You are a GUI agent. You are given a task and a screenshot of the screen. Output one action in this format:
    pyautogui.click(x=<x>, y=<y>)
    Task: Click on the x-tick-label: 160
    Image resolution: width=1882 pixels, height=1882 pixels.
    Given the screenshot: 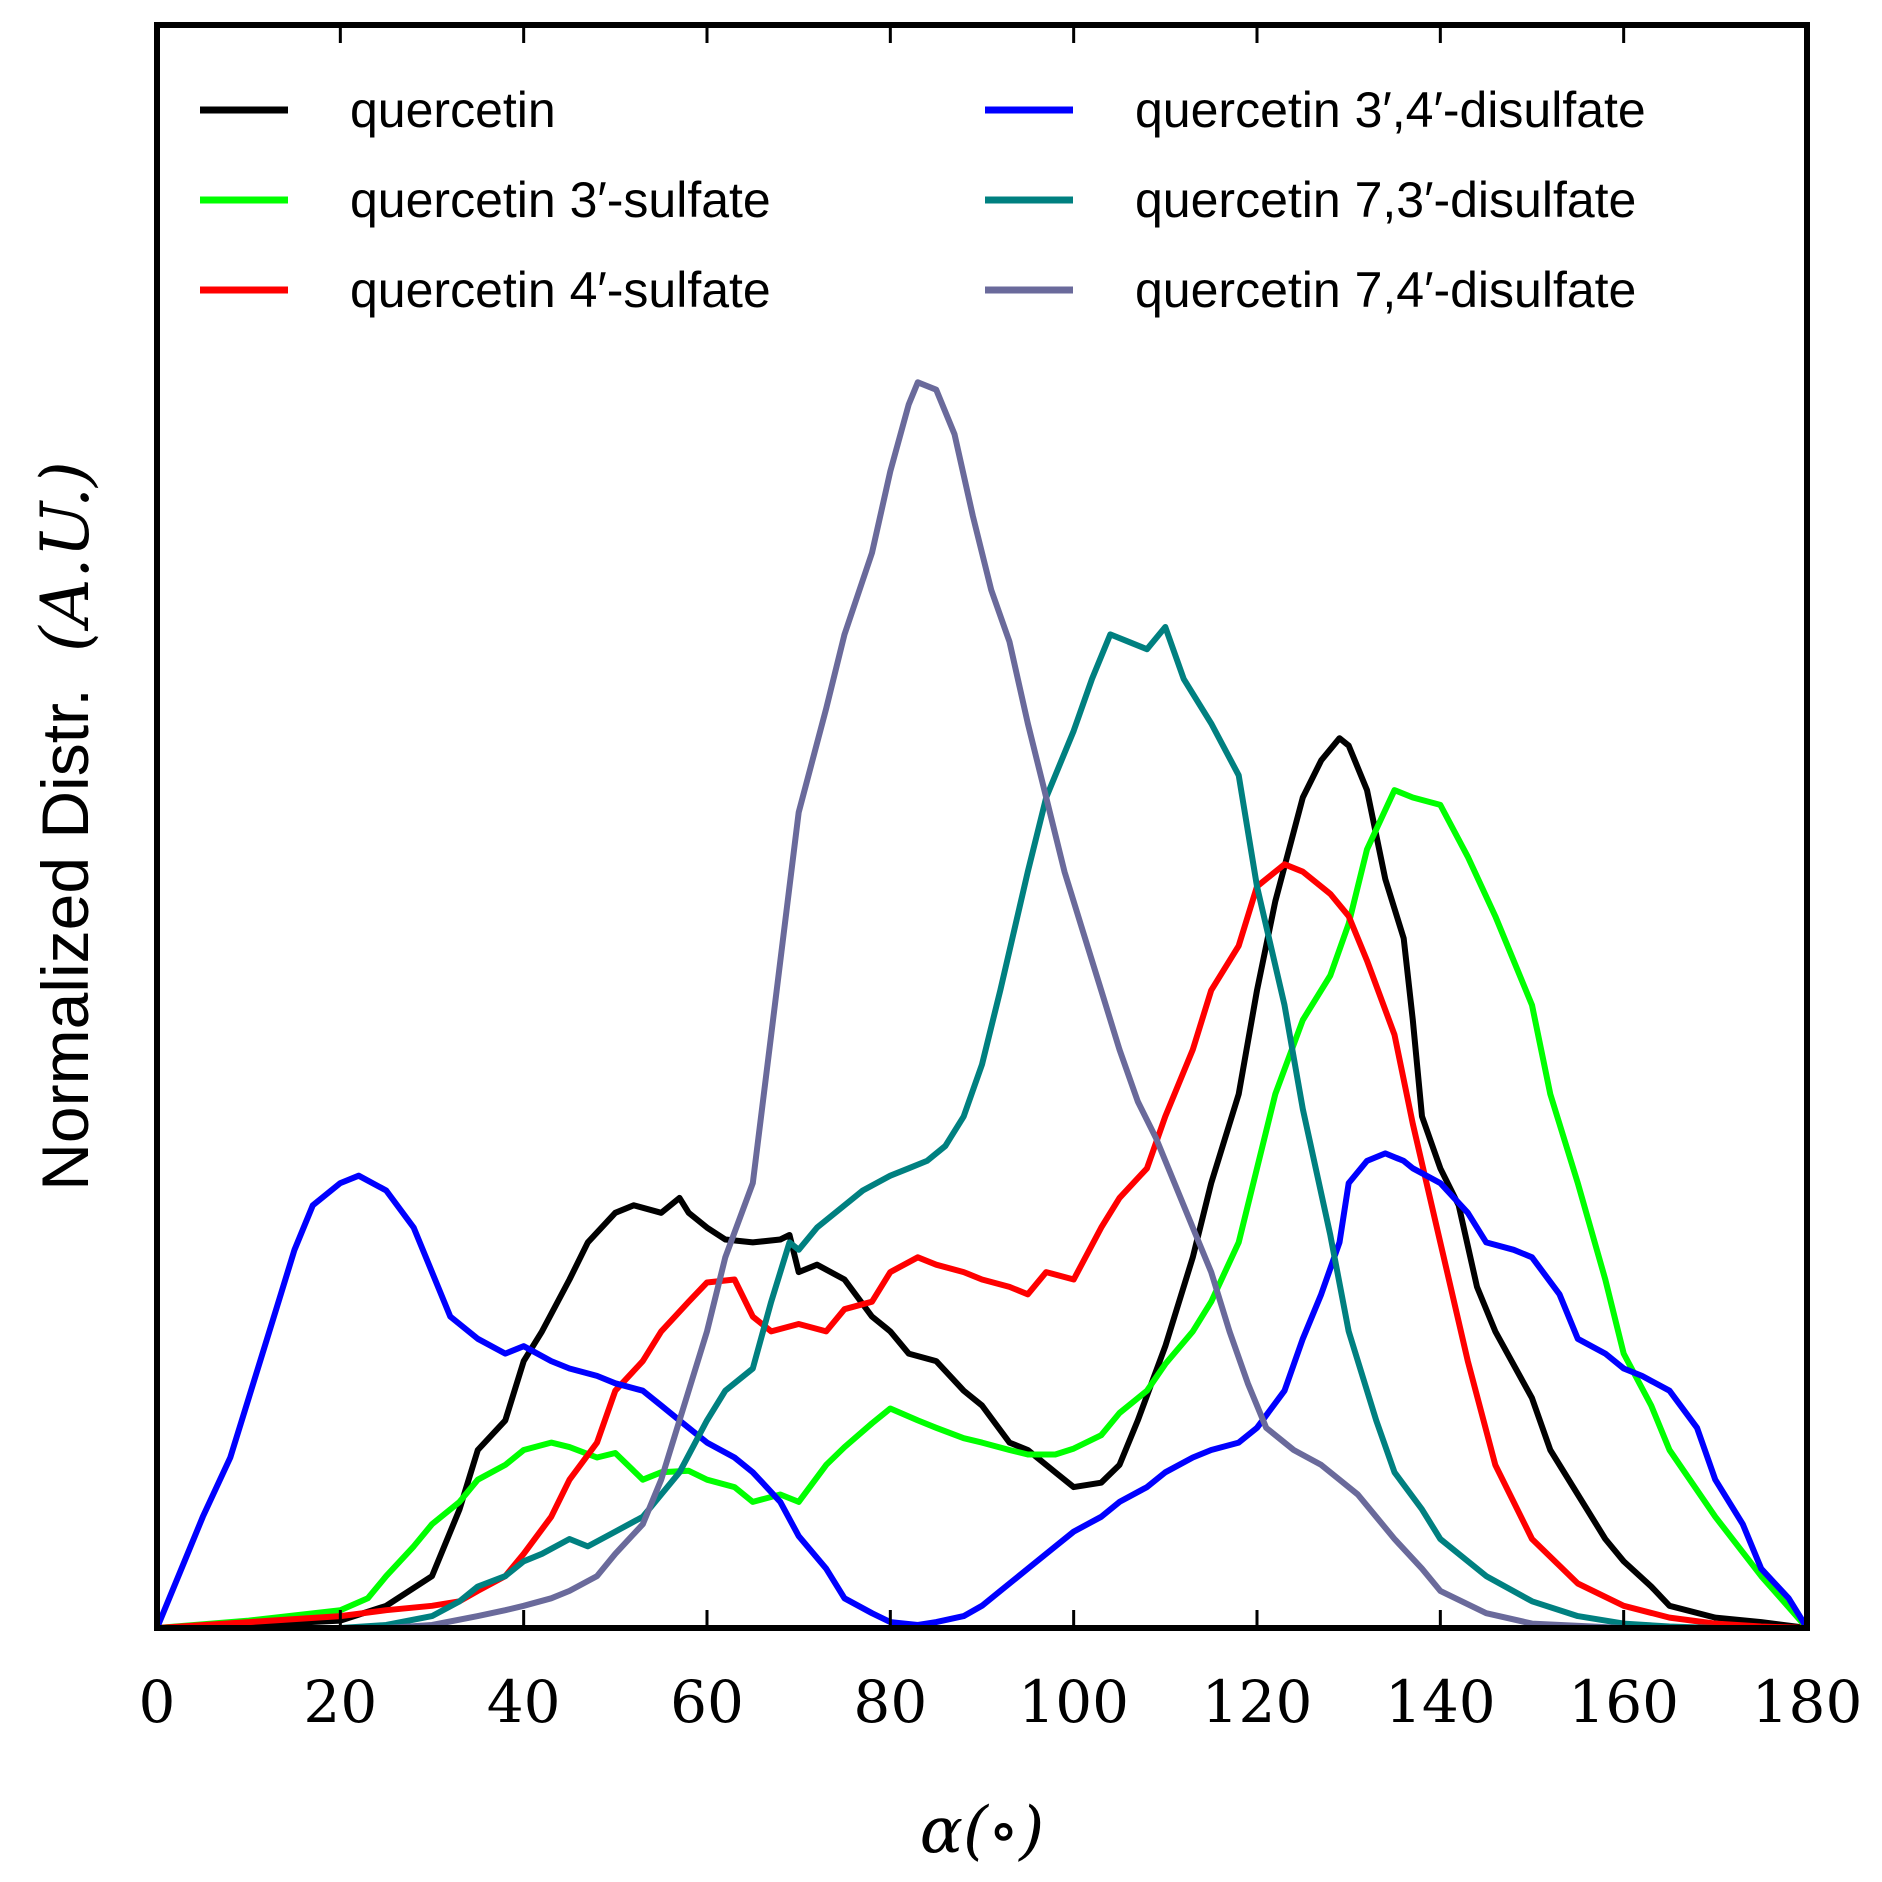 What is the action you would take?
    pyautogui.click(x=1623, y=1702)
    